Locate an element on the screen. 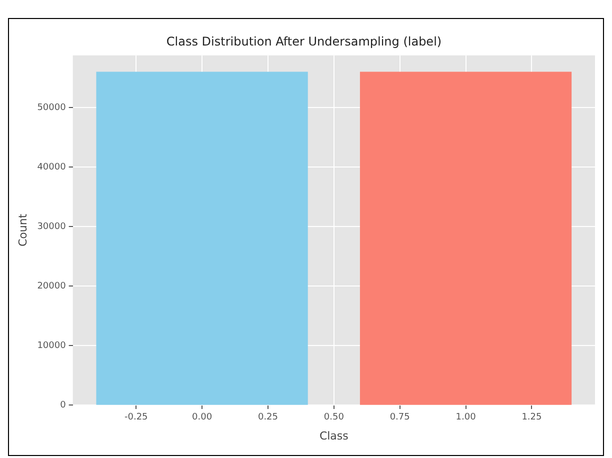  x-tick-label: 0.00 is located at coordinates (202, 417).